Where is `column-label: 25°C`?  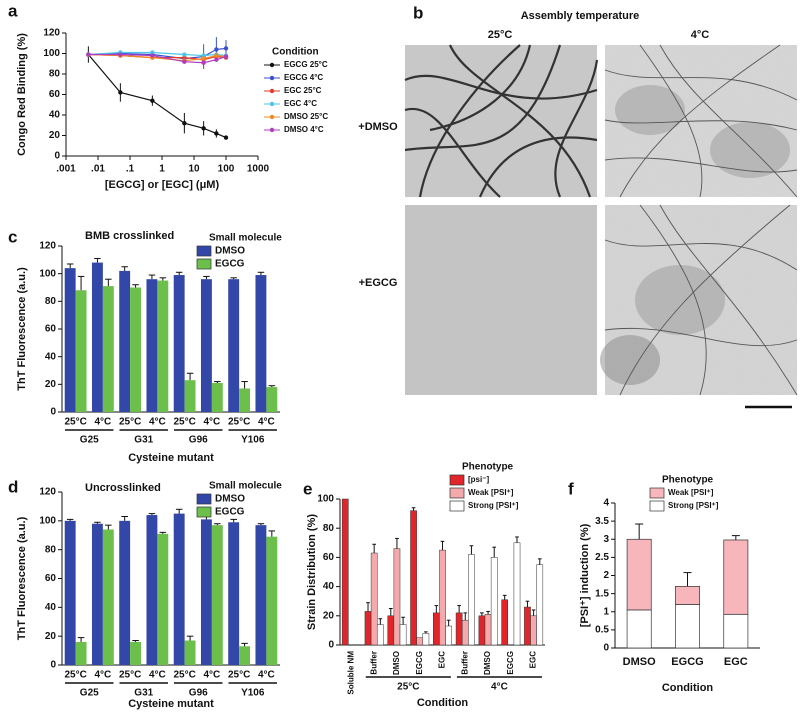
column-label: 25°C is located at coordinates (500, 35).